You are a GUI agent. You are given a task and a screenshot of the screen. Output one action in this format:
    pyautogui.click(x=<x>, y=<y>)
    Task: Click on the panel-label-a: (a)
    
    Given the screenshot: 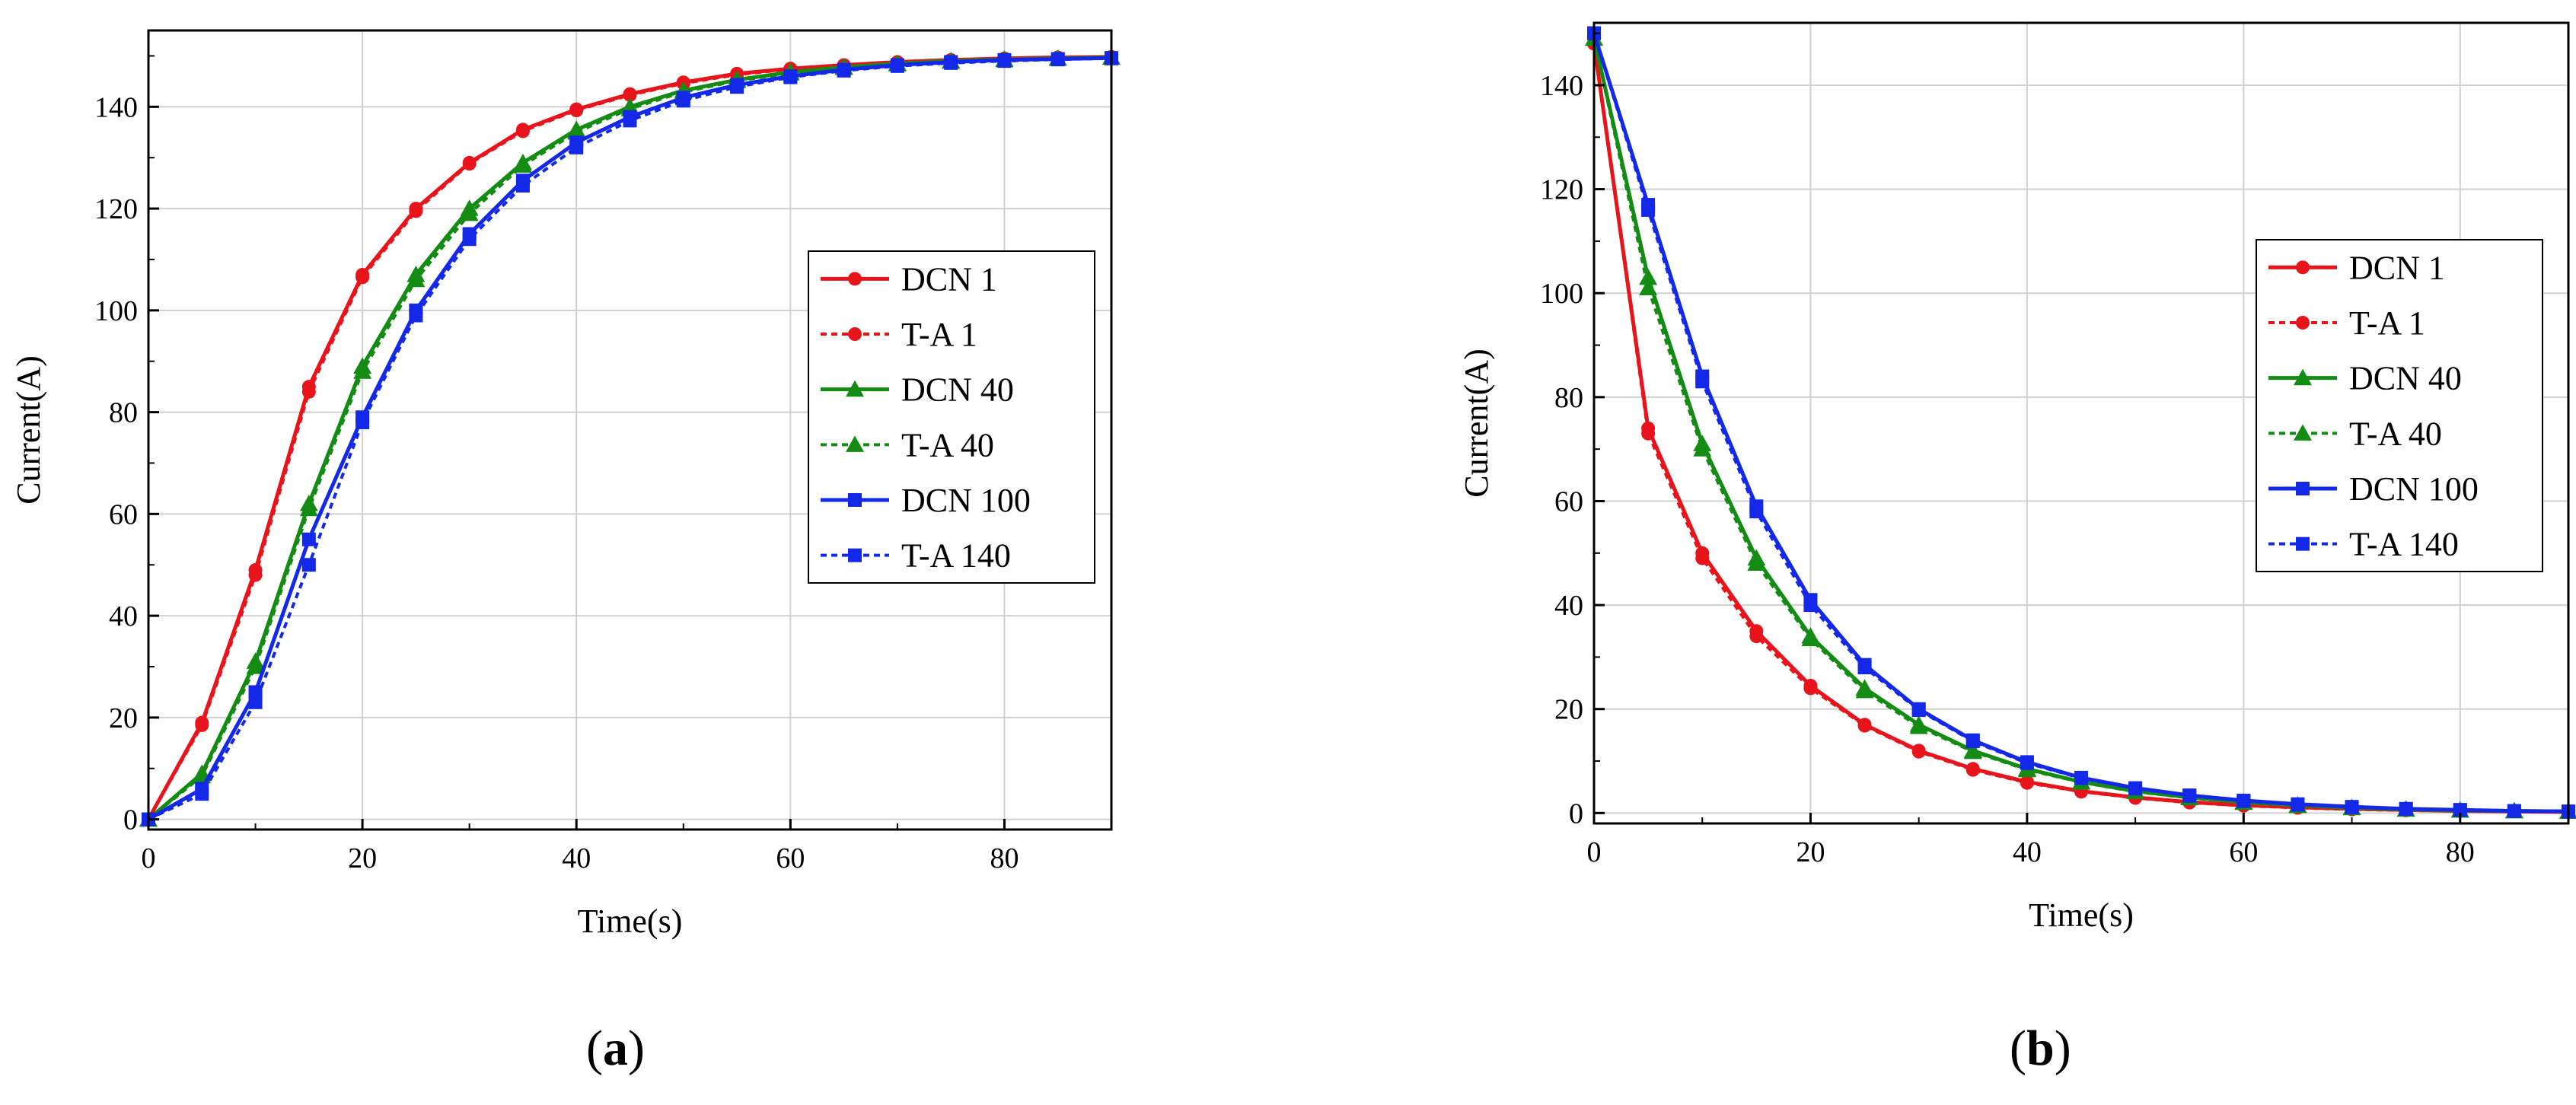 What is the action you would take?
    pyautogui.click(x=616, y=1048)
    